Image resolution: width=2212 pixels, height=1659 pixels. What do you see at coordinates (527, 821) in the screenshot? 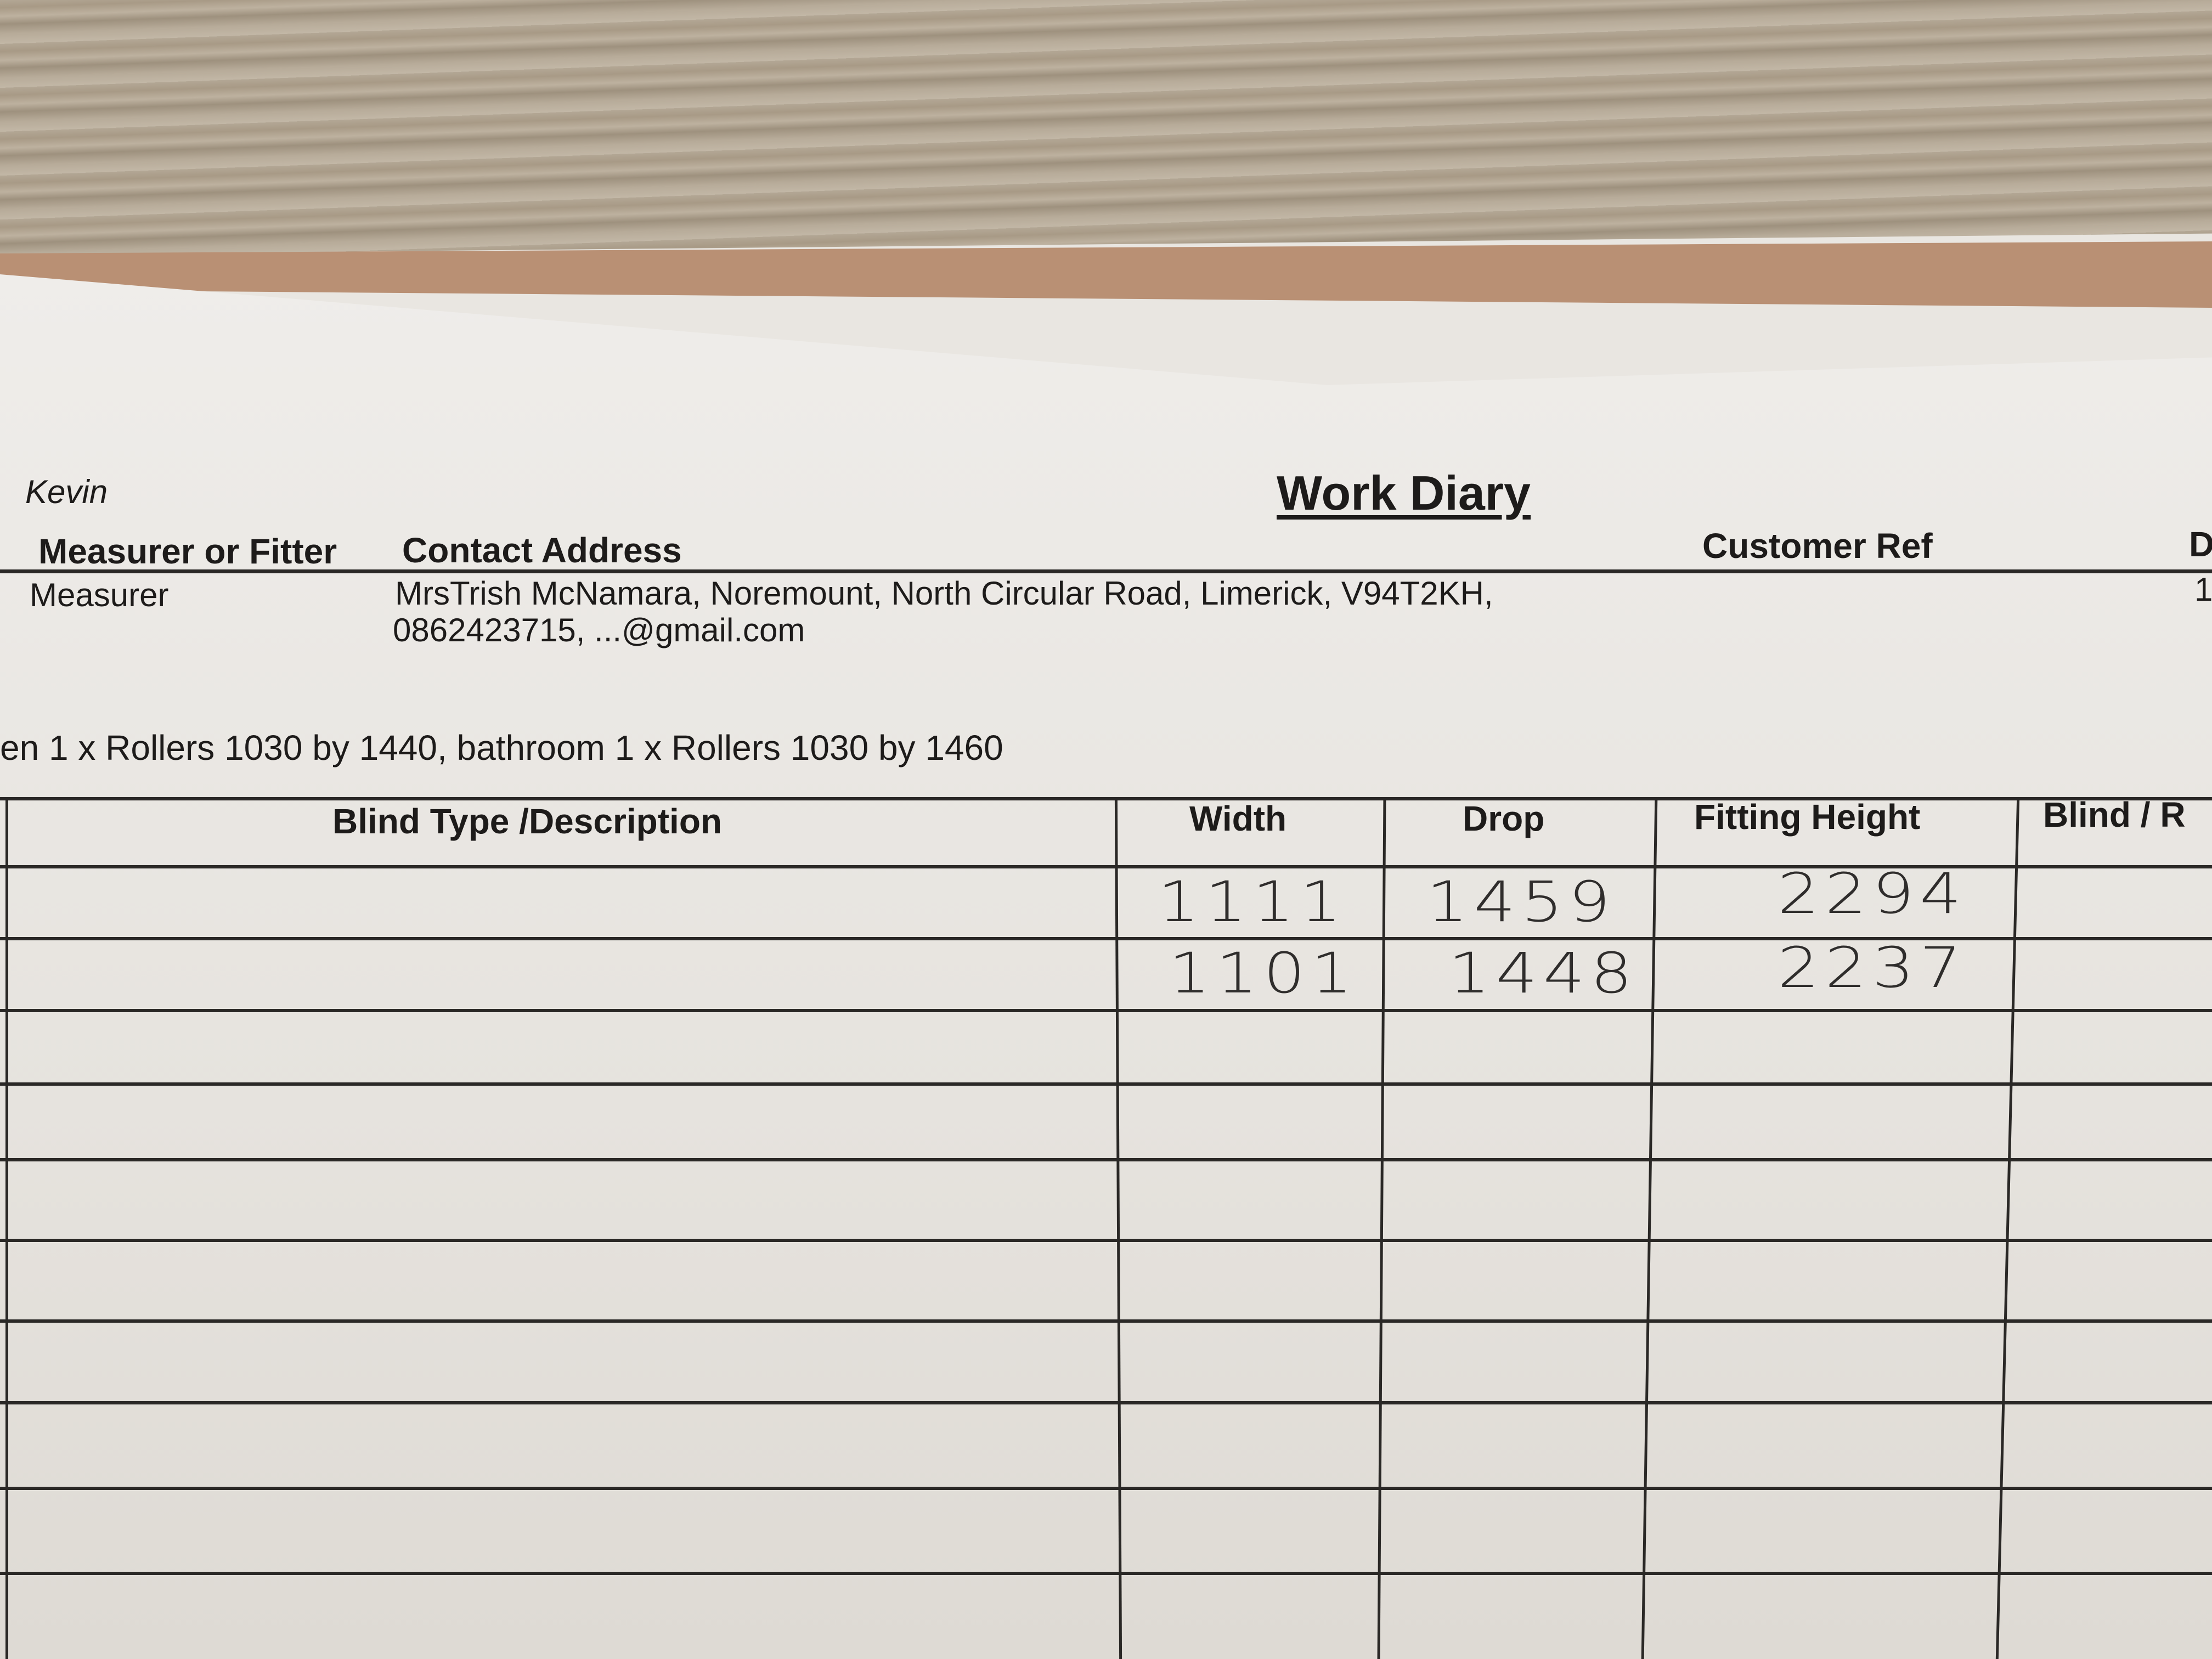
I see `column-header-description: Blind Type /Description` at bounding box center [527, 821].